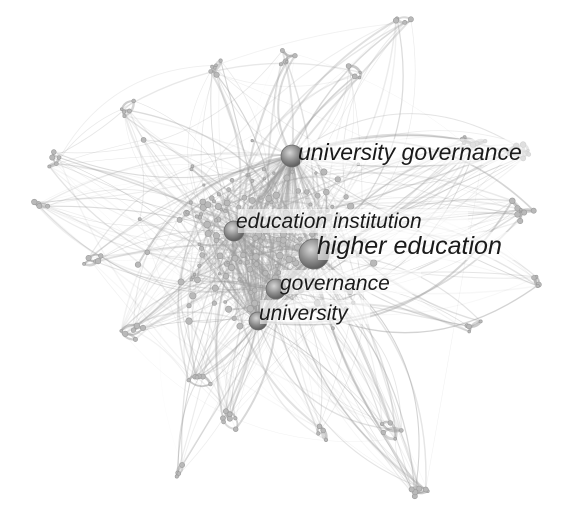  Describe the element at coordinates (409, 246) in the screenshot. I see `keyword-label-higher-education: higher education` at that location.